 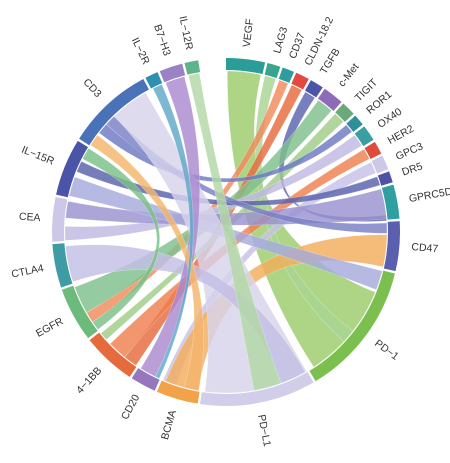 I want to click on segment-label-cd3: CD3, so click(x=92, y=88).